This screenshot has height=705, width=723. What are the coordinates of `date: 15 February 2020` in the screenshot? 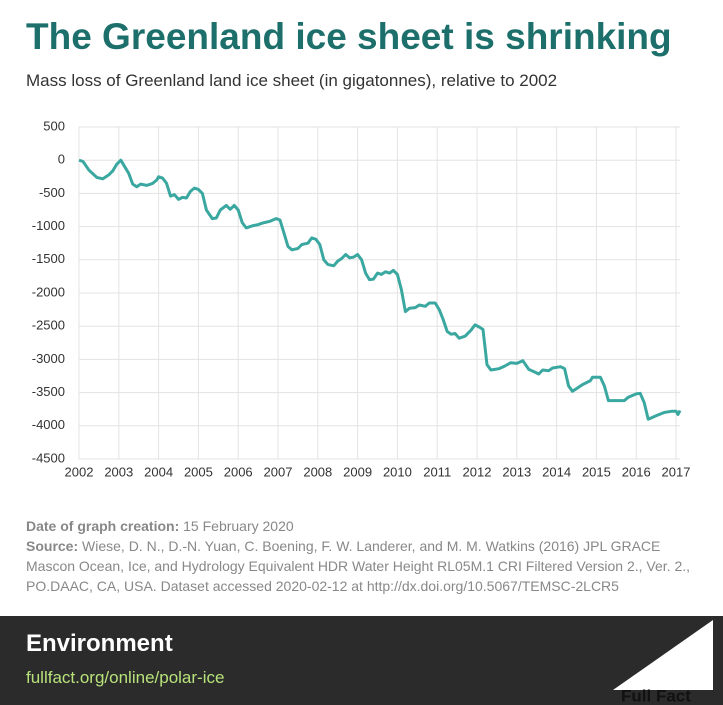 It's located at (238, 526).